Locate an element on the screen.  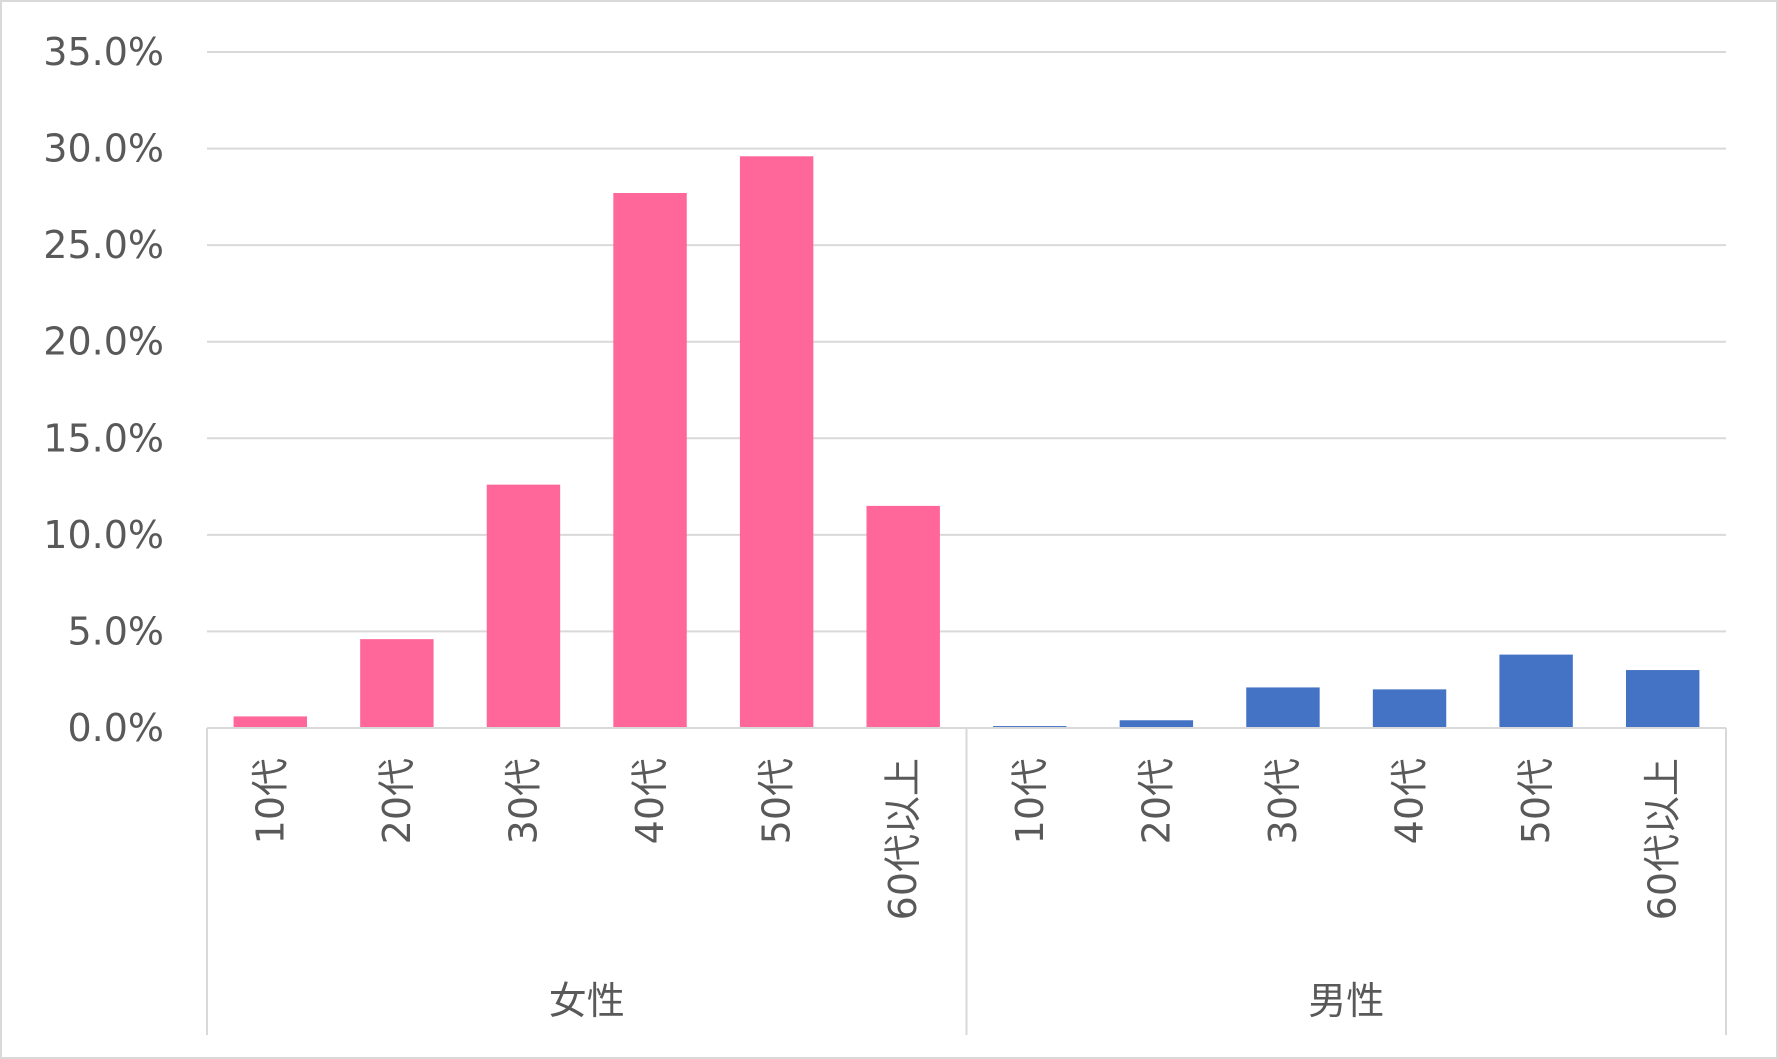
y-tick-label: 0.0% is located at coordinates (115, 728).